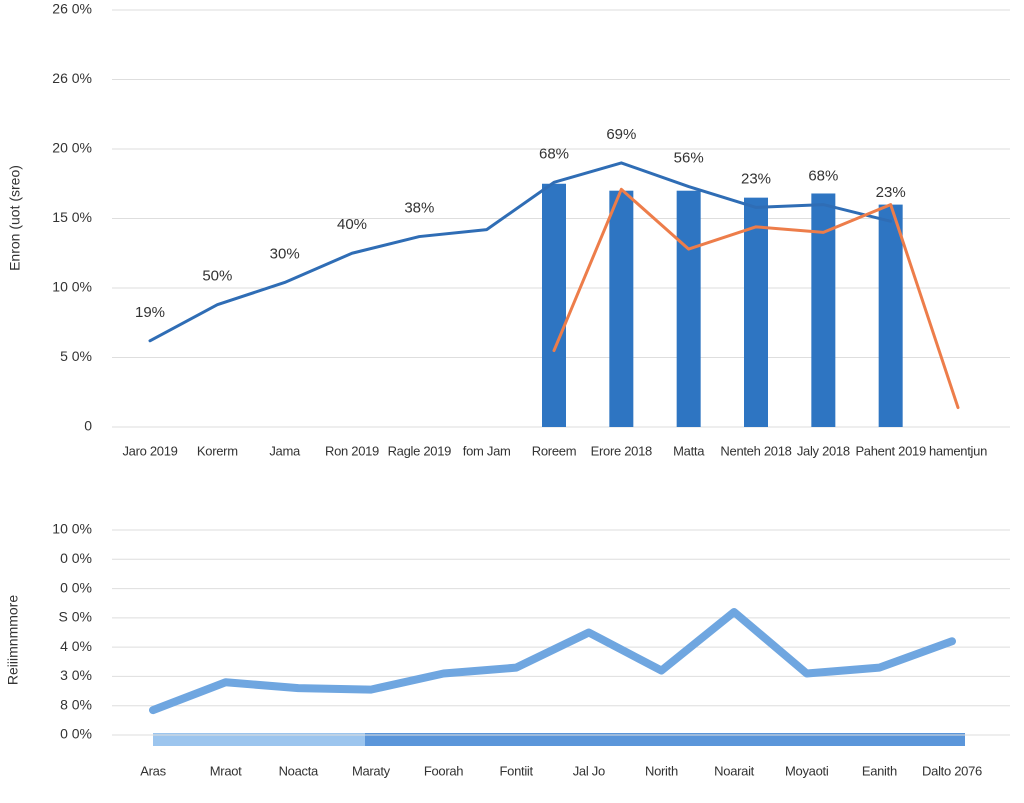 Image resolution: width=1024 pixels, height=803 pixels. What do you see at coordinates (517, 770) in the screenshot?
I see `x-tick-label: Fontiit` at bounding box center [517, 770].